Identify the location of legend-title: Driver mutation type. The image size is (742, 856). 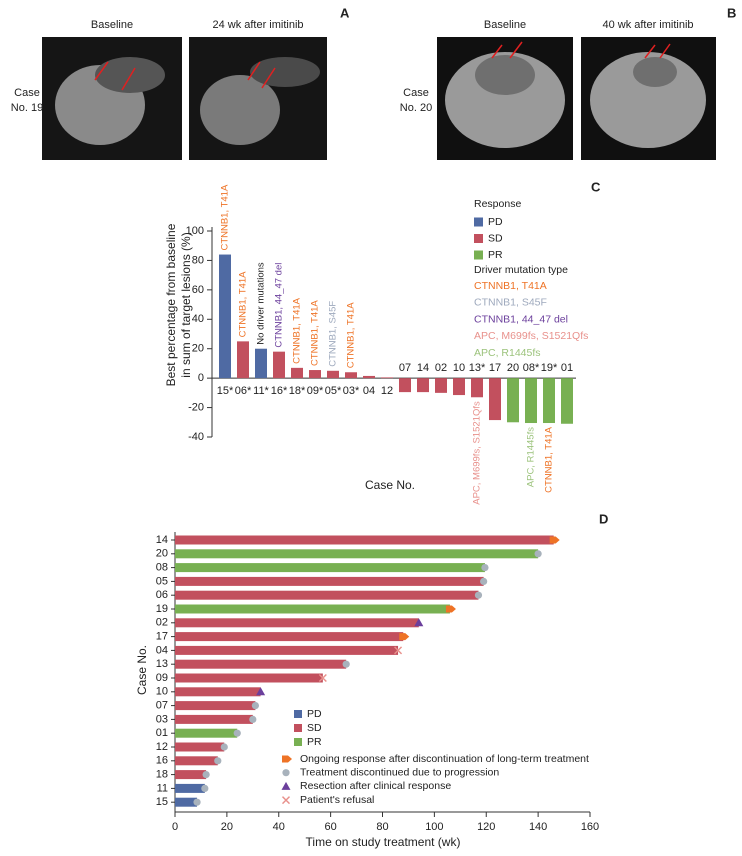
(521, 270).